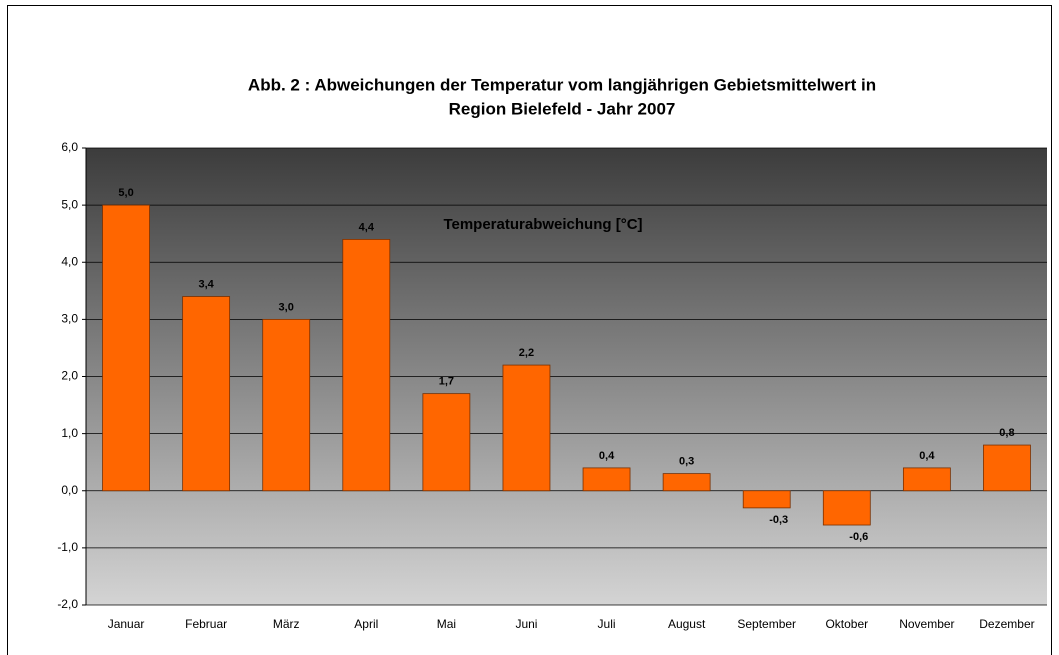  Describe the element at coordinates (69, 261) in the screenshot. I see `y-tick-label: 4,0` at that location.